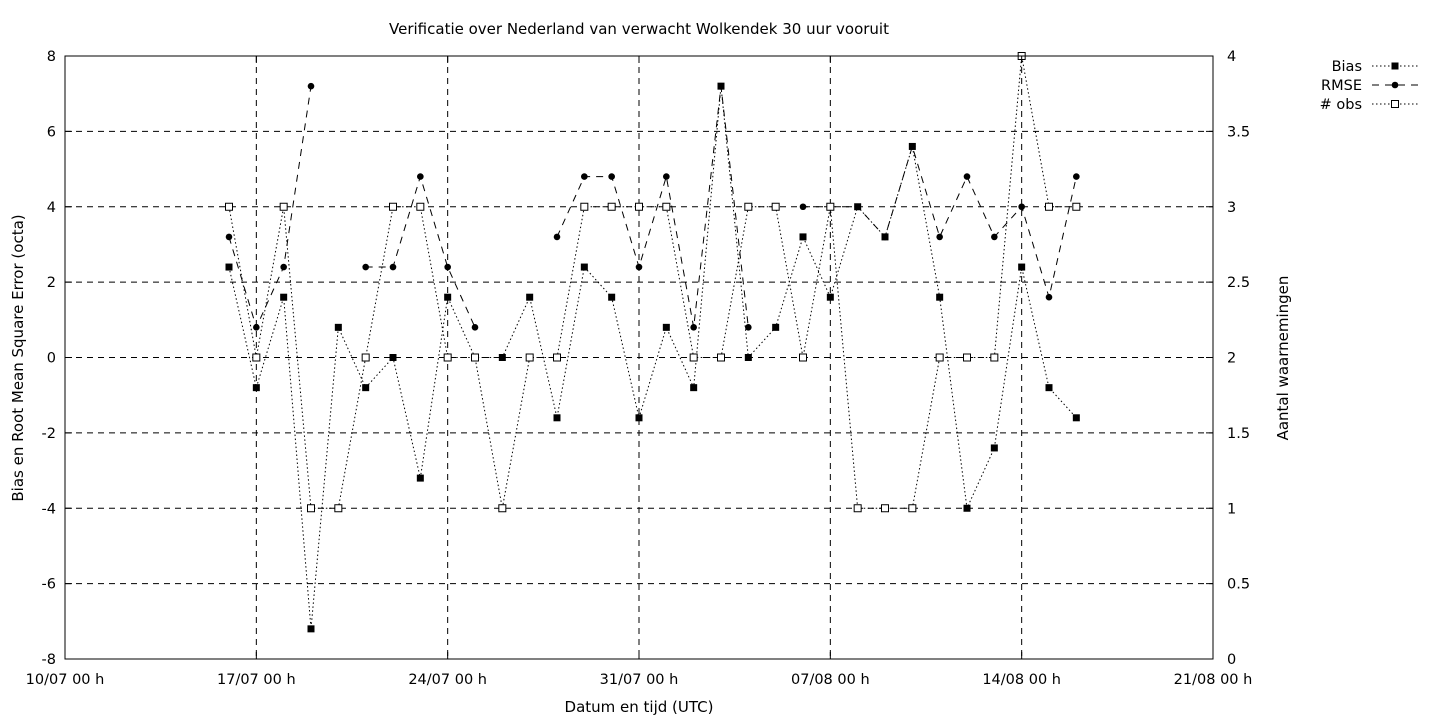 The width and height of the screenshot is (1440, 720). I want to click on x-tick-label: 31/07 00 h, so click(639, 680).